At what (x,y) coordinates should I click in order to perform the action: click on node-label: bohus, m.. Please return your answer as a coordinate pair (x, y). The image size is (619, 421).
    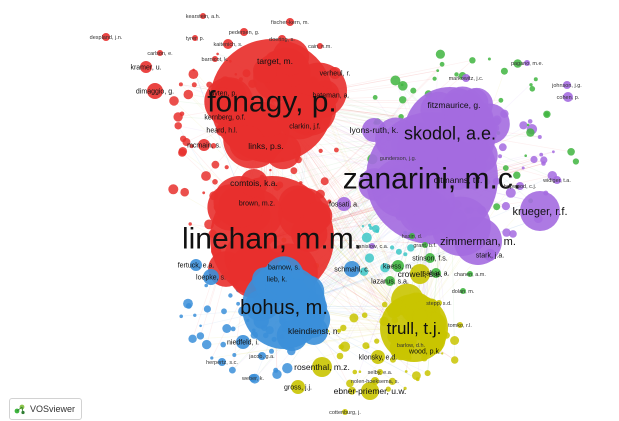
    Looking at the image, I should click on (284, 308).